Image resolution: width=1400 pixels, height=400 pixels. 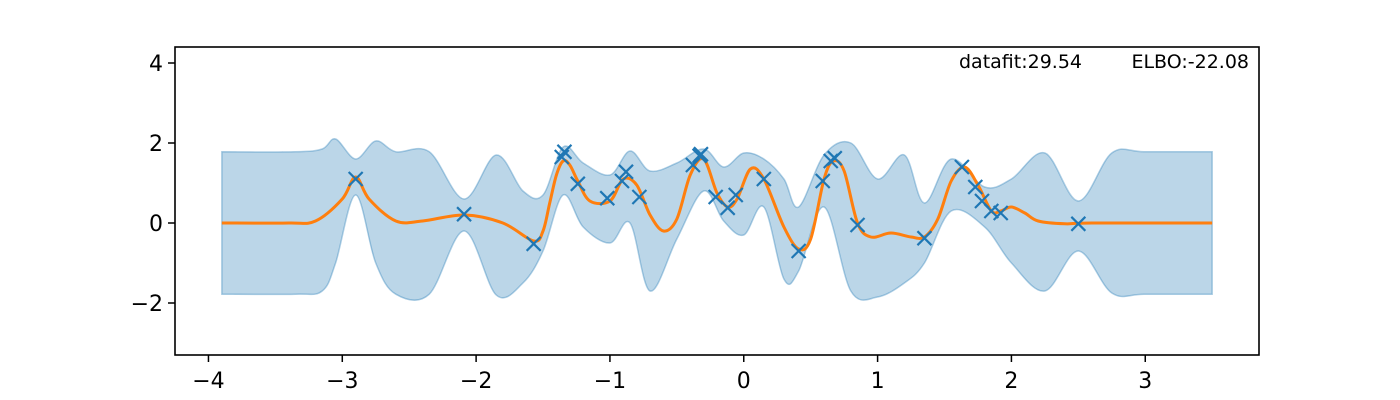 What do you see at coordinates (1145, 381) in the screenshot?
I see `x-tick-label: 3` at bounding box center [1145, 381].